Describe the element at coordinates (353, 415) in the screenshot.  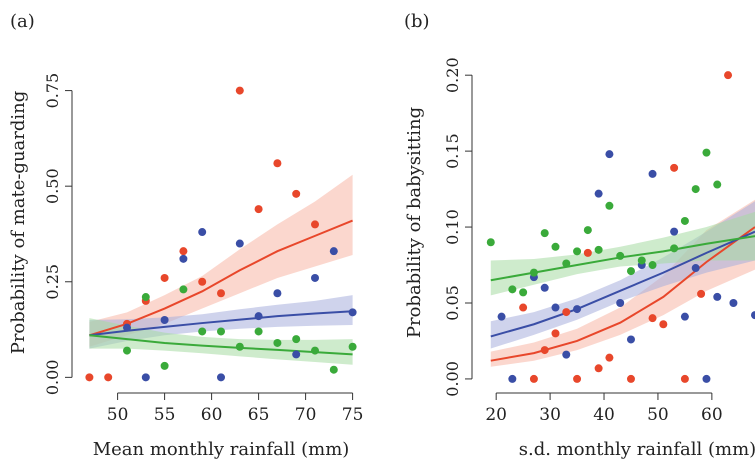
I see `x-tick-label: 75` at that location.